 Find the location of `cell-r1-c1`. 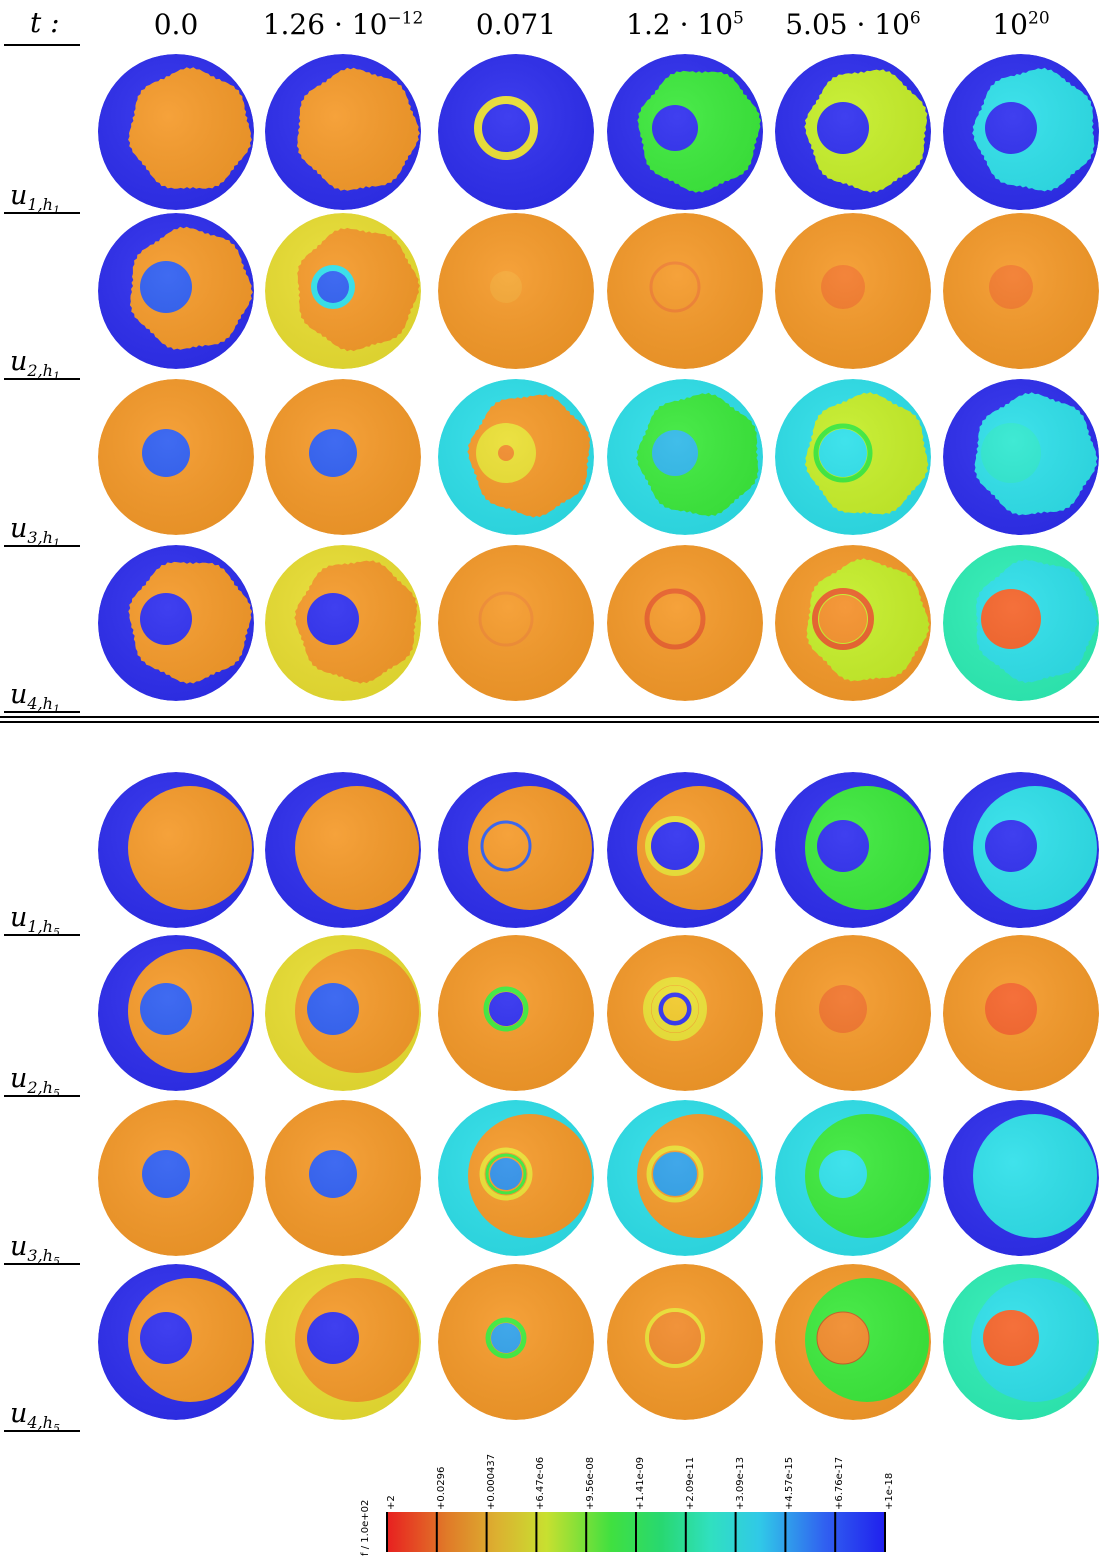

cell-r1-c1 is located at coordinates (343, 291).